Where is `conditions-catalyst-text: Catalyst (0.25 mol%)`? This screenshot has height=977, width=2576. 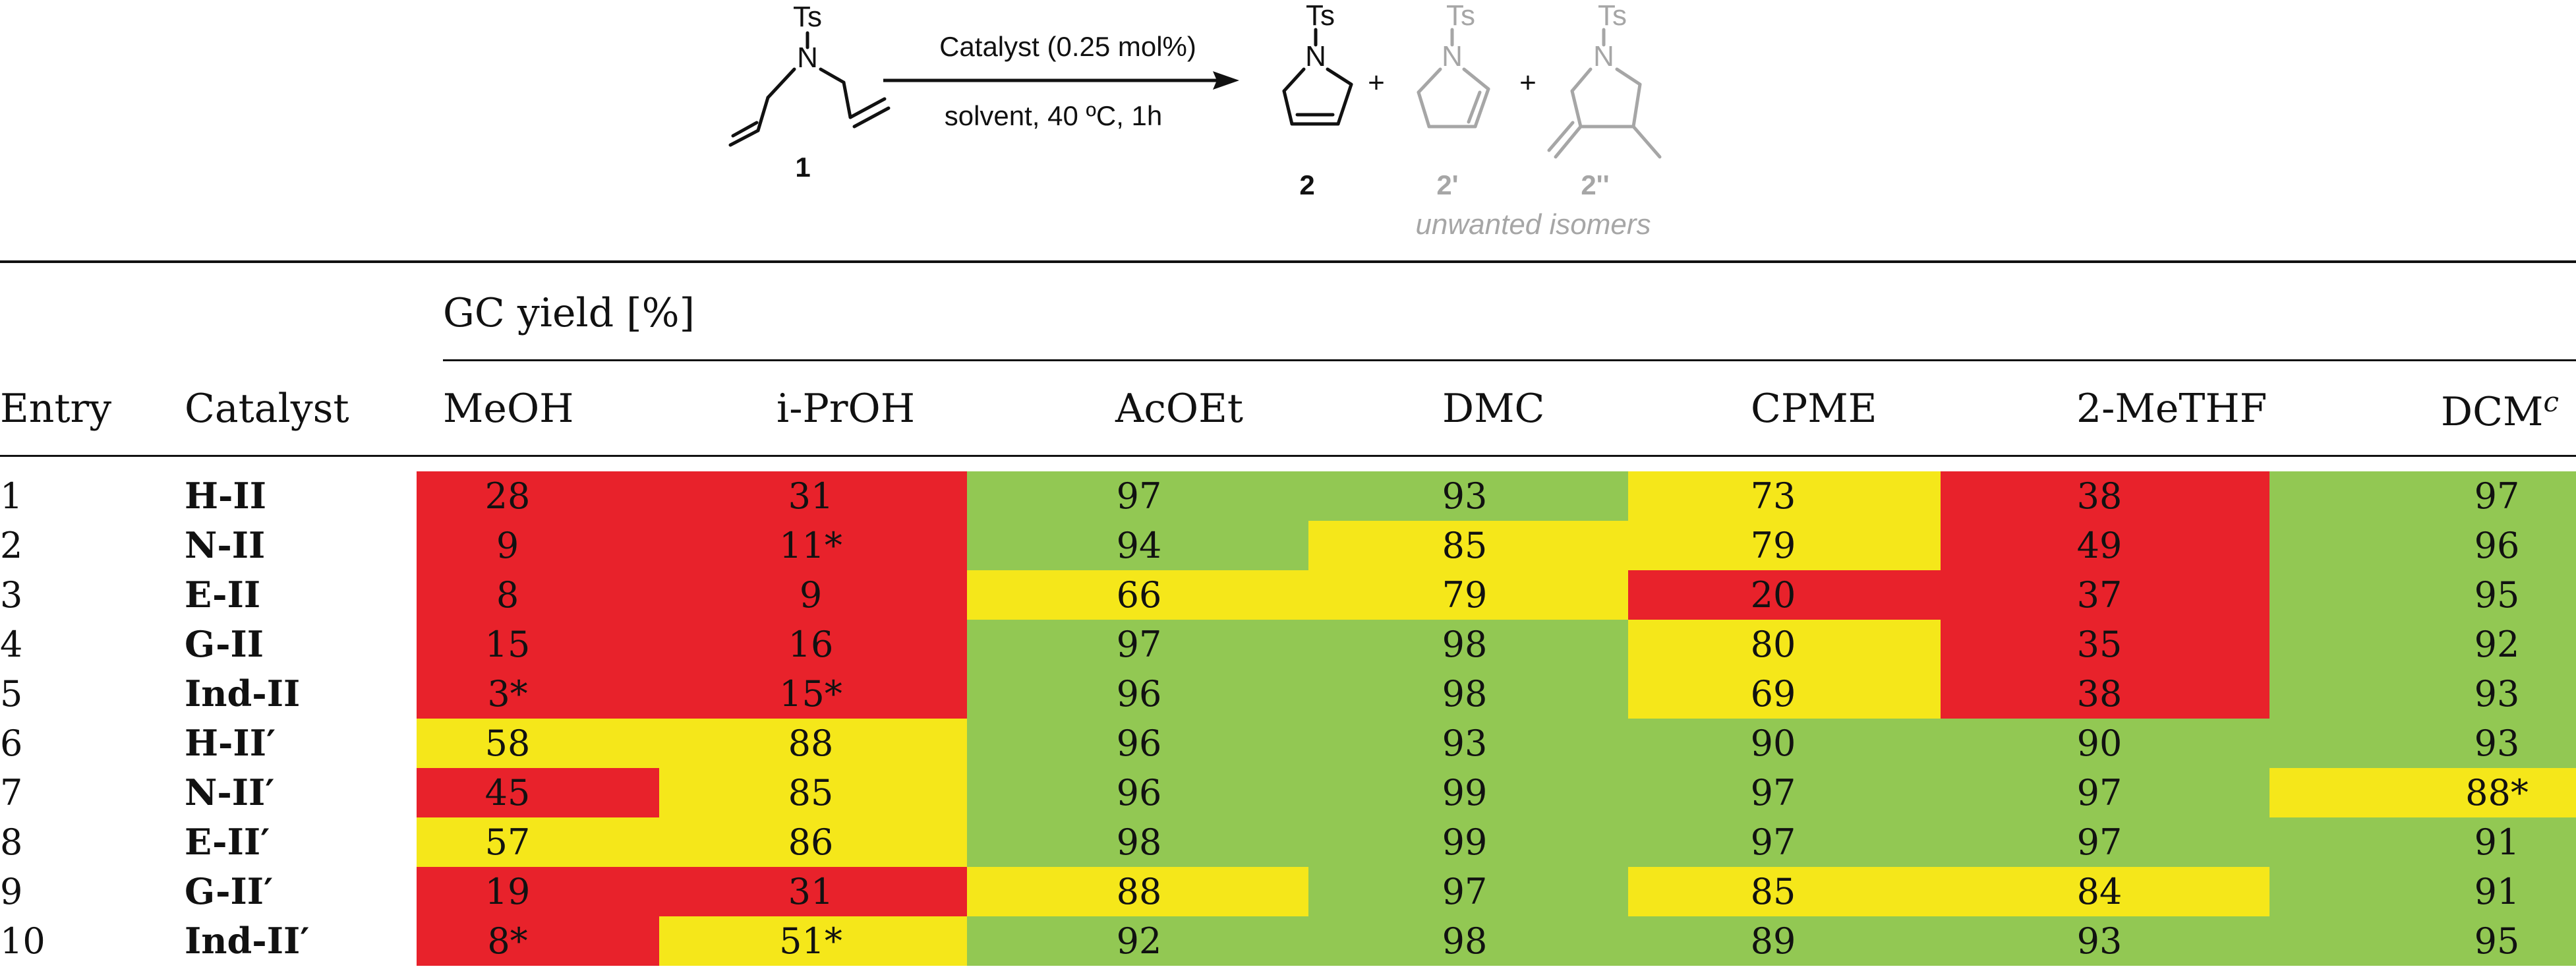
conditions-catalyst-text: Catalyst (0.25 mol%) is located at coordinates (1067, 46).